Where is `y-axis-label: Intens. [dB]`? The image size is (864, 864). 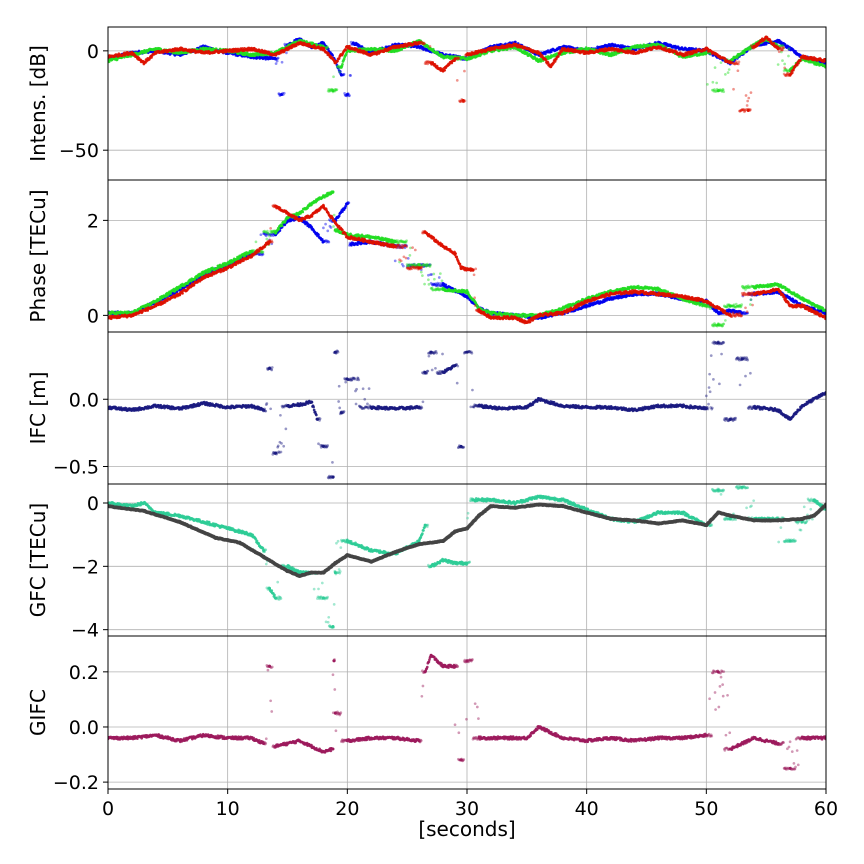 y-axis-label: Intens. [dB] is located at coordinates (38, 103).